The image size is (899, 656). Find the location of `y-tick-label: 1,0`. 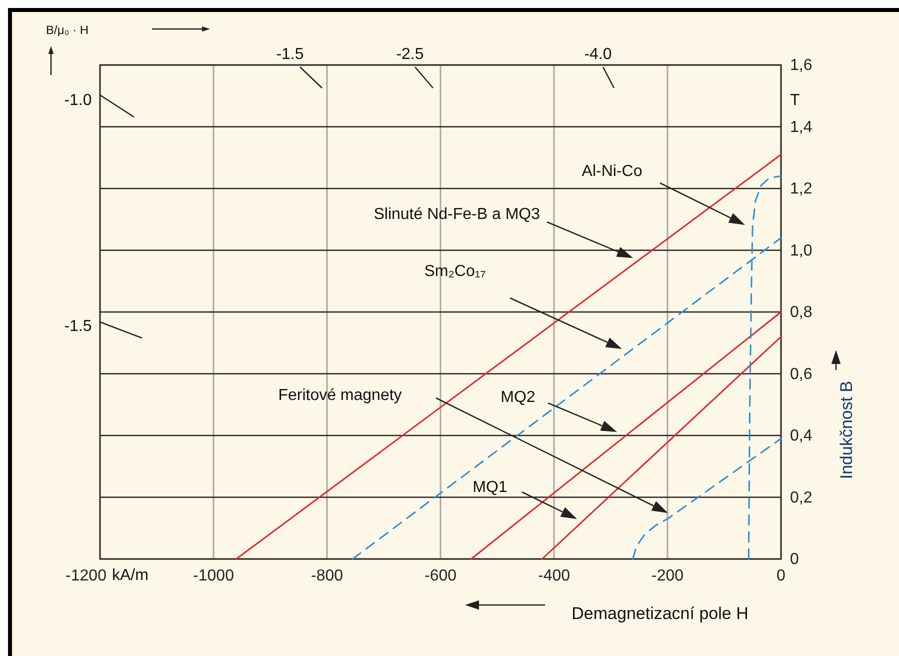

y-tick-label: 1,0 is located at coordinates (801, 251).